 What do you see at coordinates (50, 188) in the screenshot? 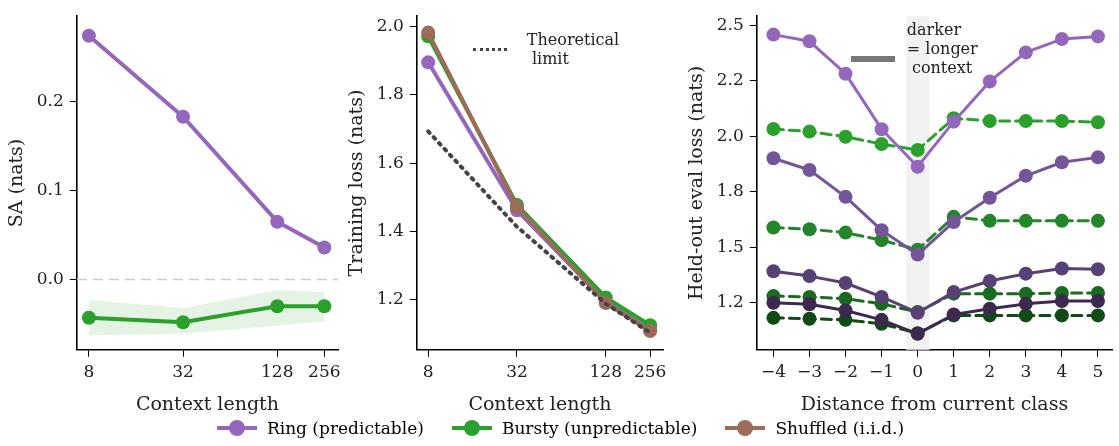
I see `y-tick-label: 0.1` at bounding box center [50, 188].